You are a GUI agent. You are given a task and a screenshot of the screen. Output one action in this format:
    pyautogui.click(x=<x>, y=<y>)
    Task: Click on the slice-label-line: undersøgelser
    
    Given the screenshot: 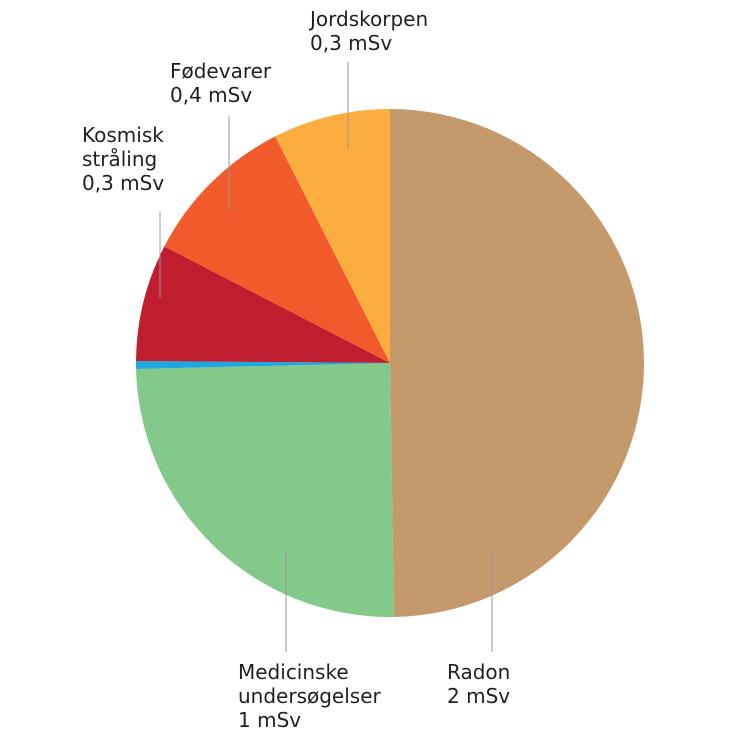 What is the action you would take?
    pyautogui.click(x=310, y=696)
    